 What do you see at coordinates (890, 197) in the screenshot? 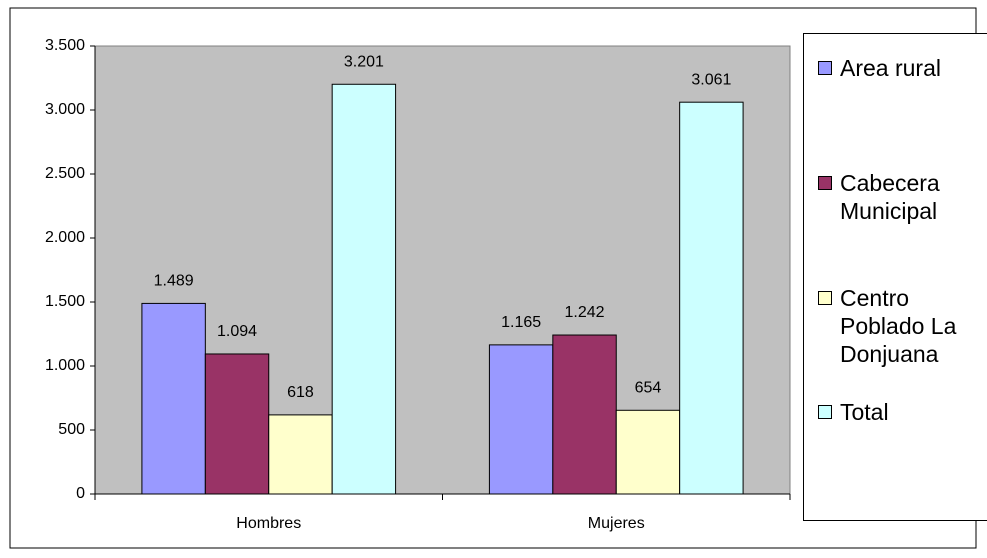
I see `legend-label: Cabecera Municipal` at bounding box center [890, 197].